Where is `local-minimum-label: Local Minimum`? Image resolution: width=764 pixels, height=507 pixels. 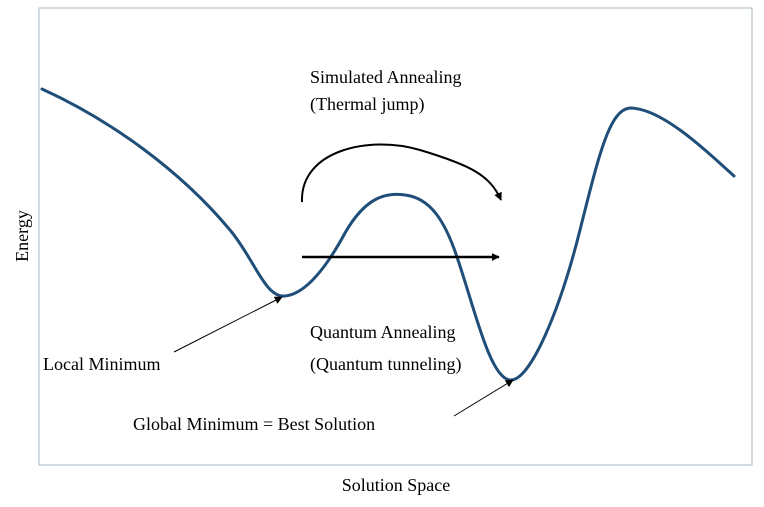 local-minimum-label: Local Minimum is located at coordinates (101, 364).